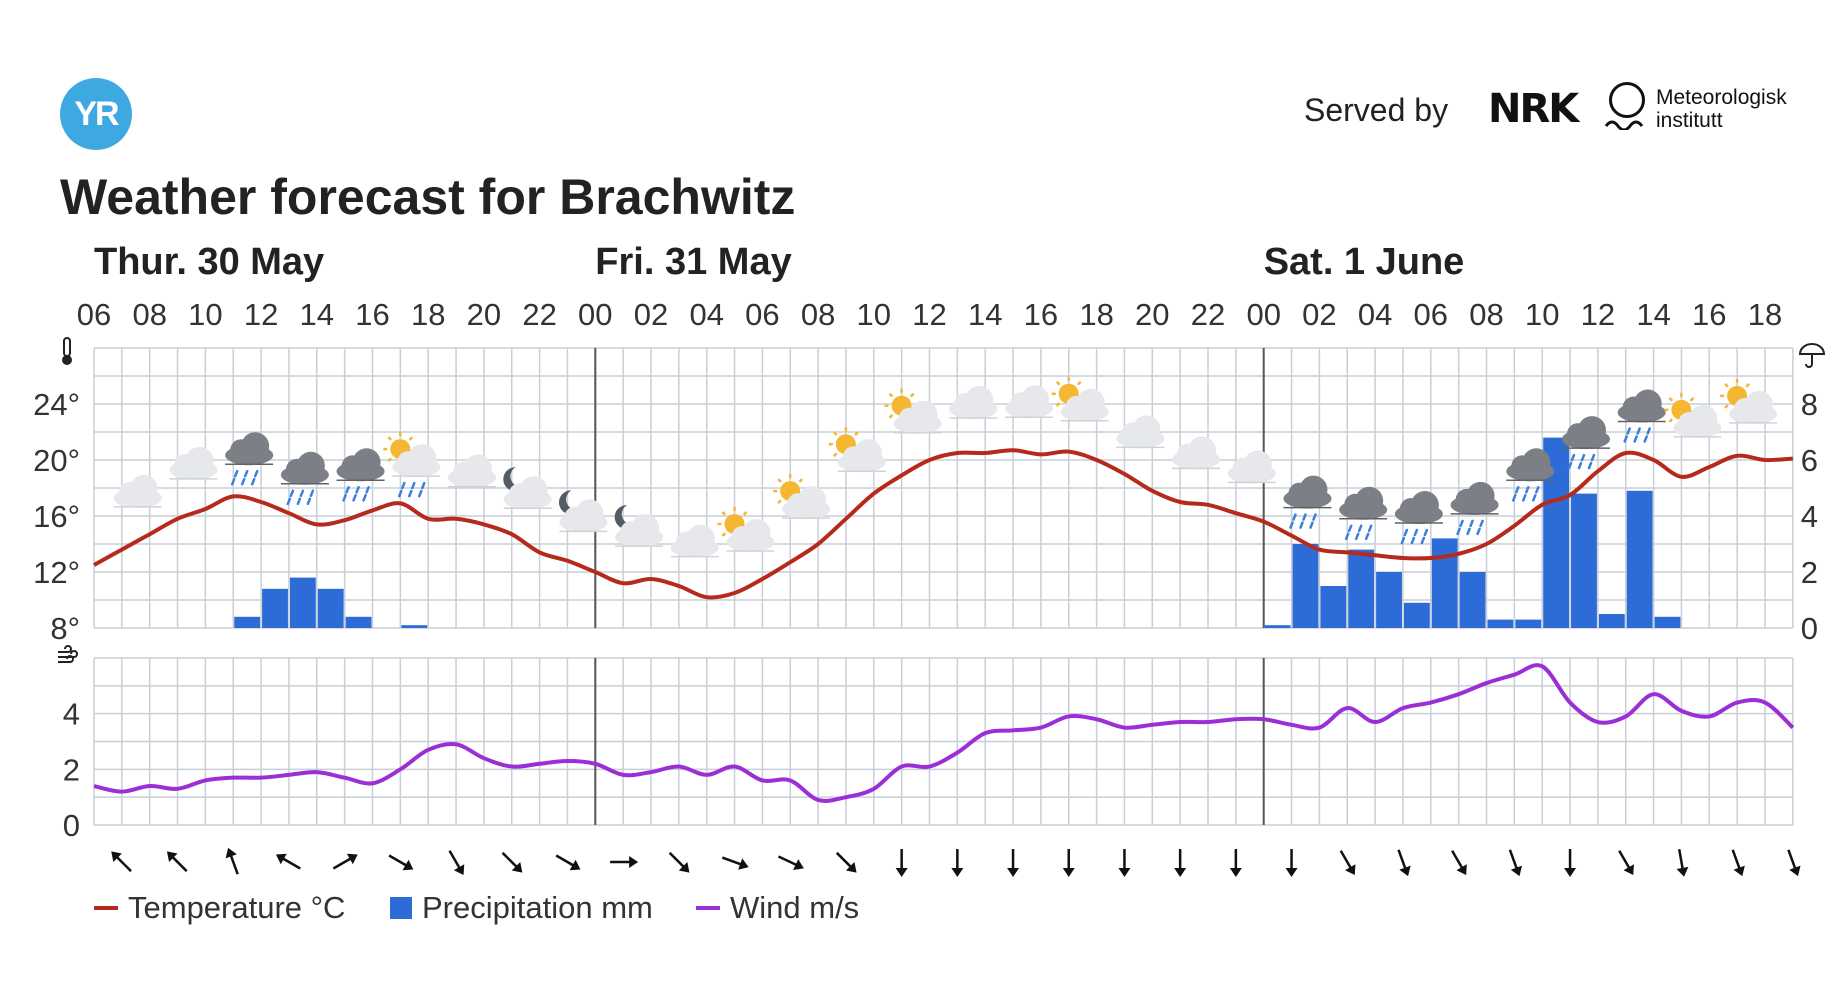 The height and width of the screenshot is (981, 1848). What do you see at coordinates (943, 524) in the screenshot?
I see `temperature-series` at bounding box center [943, 524].